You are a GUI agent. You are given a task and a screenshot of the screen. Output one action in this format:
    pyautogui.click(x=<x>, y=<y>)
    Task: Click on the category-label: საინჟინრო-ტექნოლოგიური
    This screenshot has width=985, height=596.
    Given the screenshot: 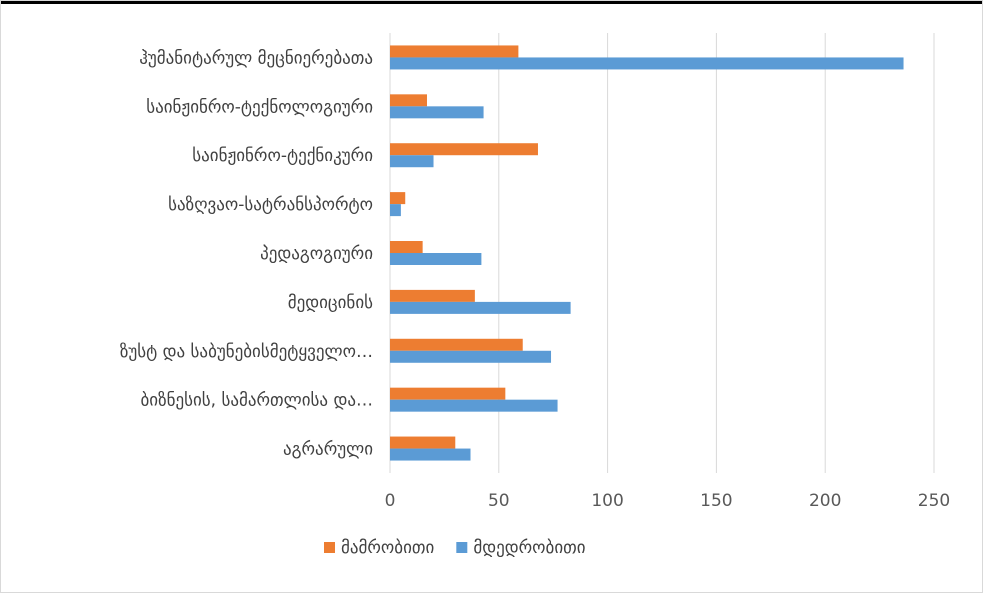 What is the action you would take?
    pyautogui.click(x=259, y=107)
    